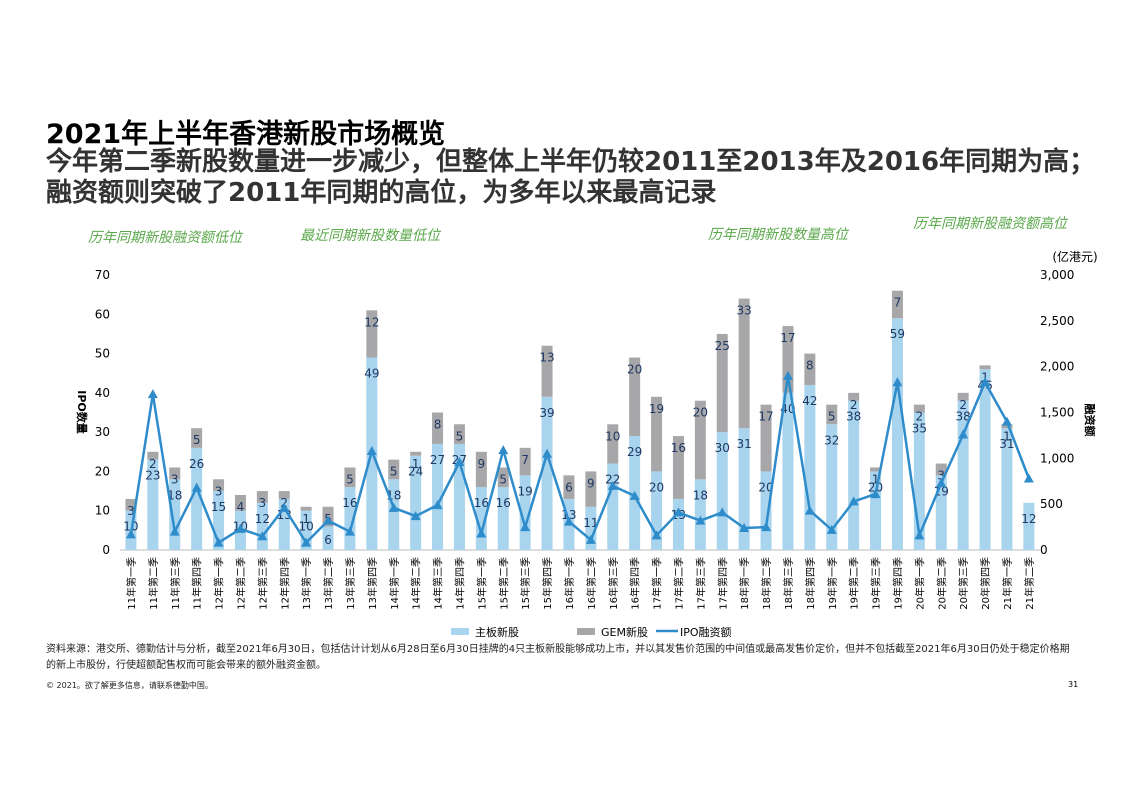  Describe the element at coordinates (394, 583) in the screenshot. I see `x-tick-label: 14年第一季` at that location.